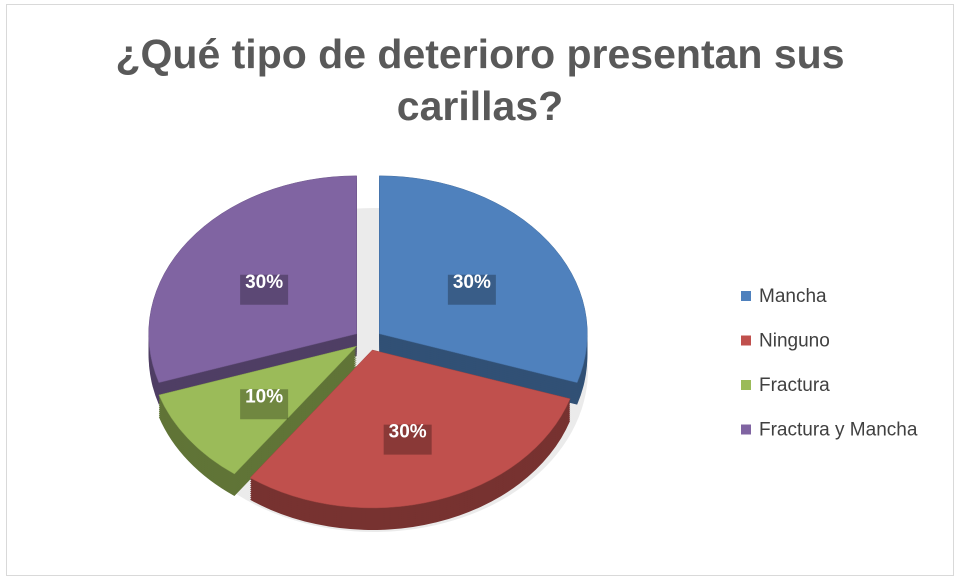 The width and height of the screenshot is (960, 580). Describe the element at coordinates (264, 396) in the screenshot. I see `data-label: 10%` at that location.